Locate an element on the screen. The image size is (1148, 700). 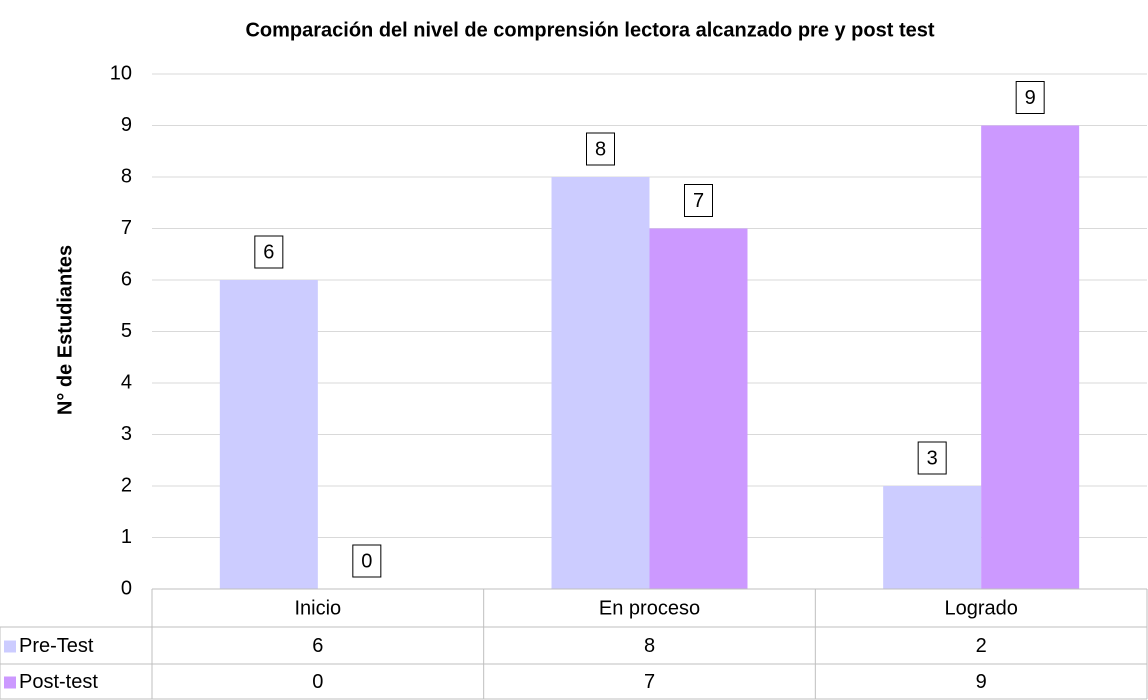
y-tick-label: 4 is located at coordinates (126, 382).